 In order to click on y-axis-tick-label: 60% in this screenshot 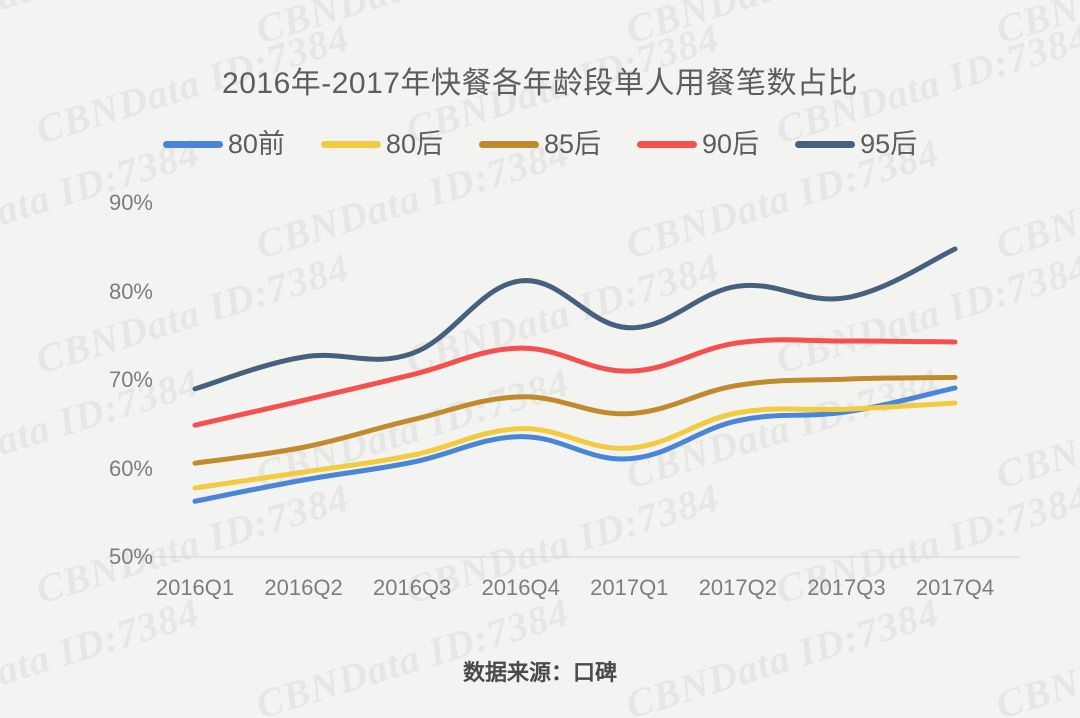, I will do `click(130, 468)`.